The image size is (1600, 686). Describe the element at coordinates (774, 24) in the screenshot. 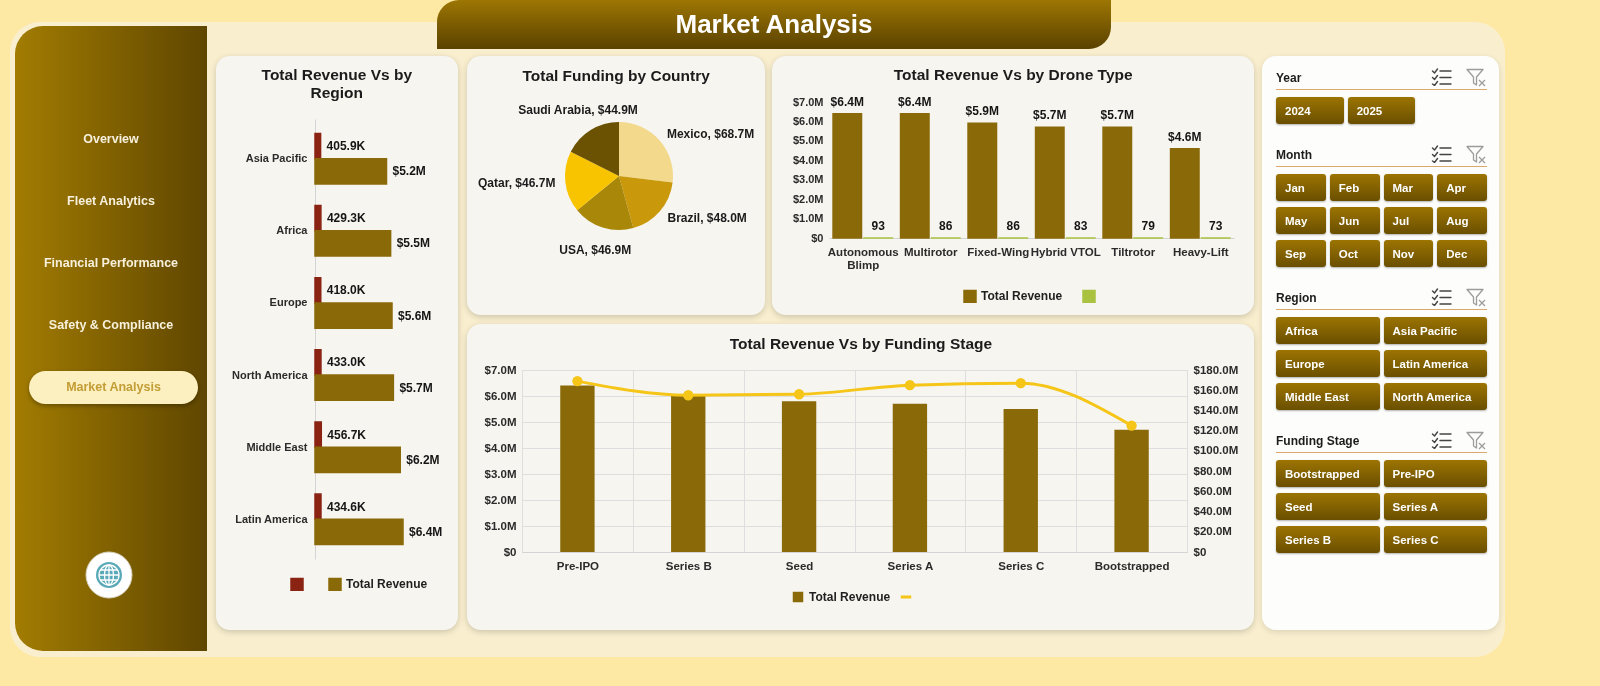

I see `text: Market Analysis` at that location.